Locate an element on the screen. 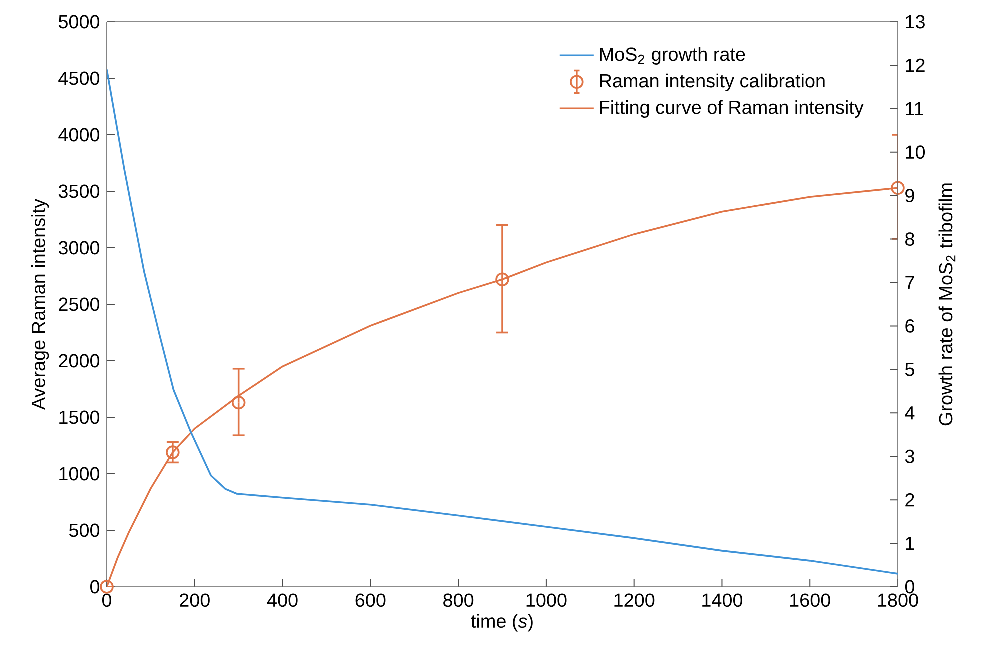 Image resolution: width=981 pixels, height=647 pixels. y2-tick-label: 6 is located at coordinates (910, 326).